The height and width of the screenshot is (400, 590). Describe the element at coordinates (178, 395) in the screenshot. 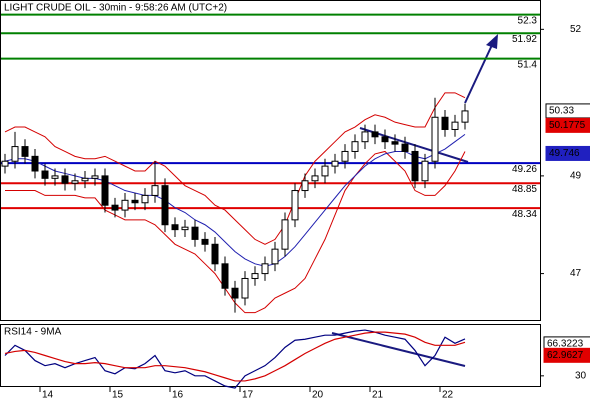

I see `x-tick-label: 16` at that location.